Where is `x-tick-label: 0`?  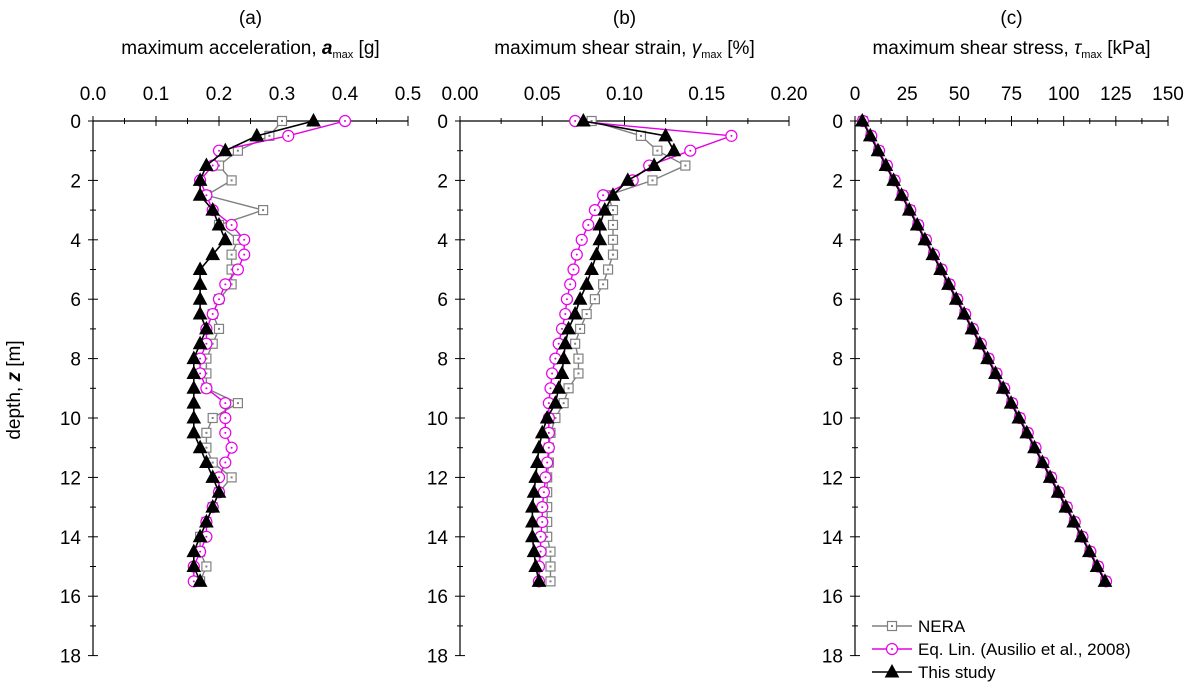 x-tick-label: 0 is located at coordinates (855, 94).